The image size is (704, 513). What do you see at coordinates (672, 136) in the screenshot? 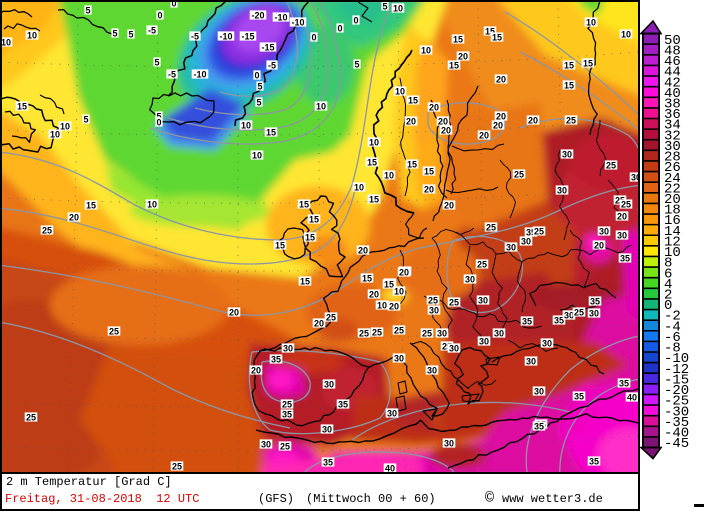
I see `svg-text: 32` at bounding box center [672, 136].